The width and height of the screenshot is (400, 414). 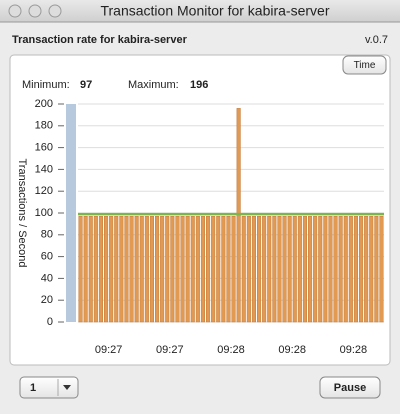 I want to click on header-title: Transaction rate for kabira-server, so click(x=100, y=40).